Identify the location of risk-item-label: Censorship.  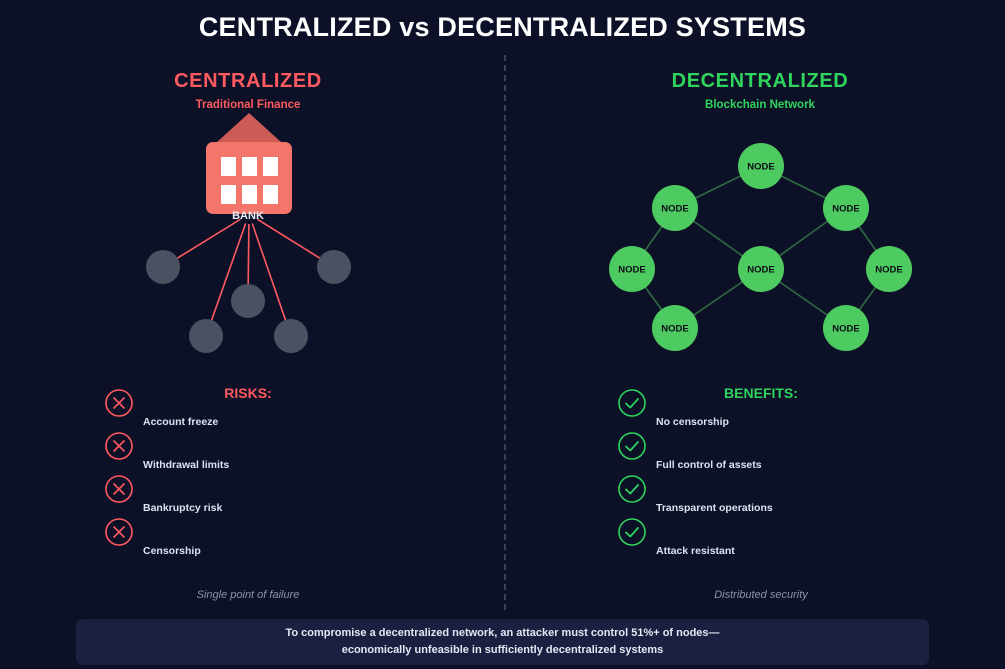
(172, 551).